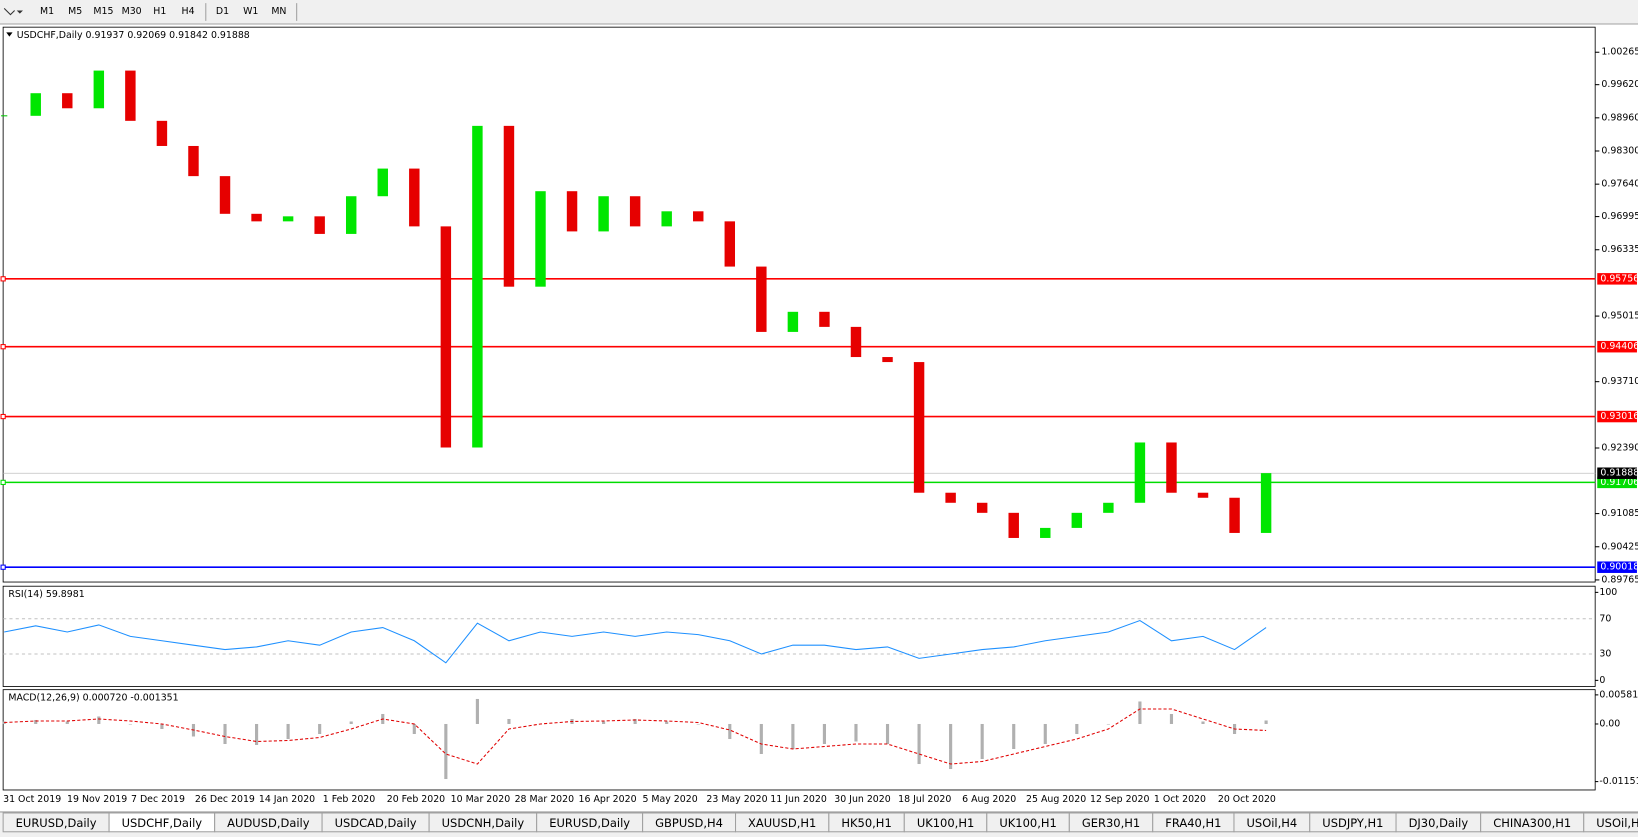 This screenshot has width=1638, height=837. Describe the element at coordinates (225, 799) in the screenshot. I see `x-date-label: 26 Dec 2019` at that location.